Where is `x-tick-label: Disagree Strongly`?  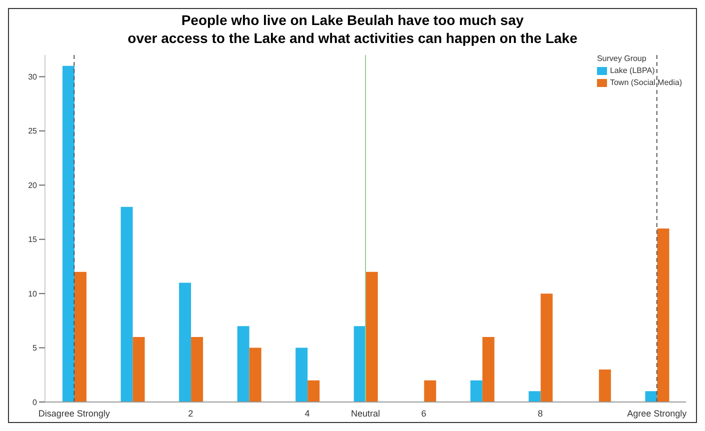 x-tick-label: Disagree Strongly is located at coordinates (74, 413).